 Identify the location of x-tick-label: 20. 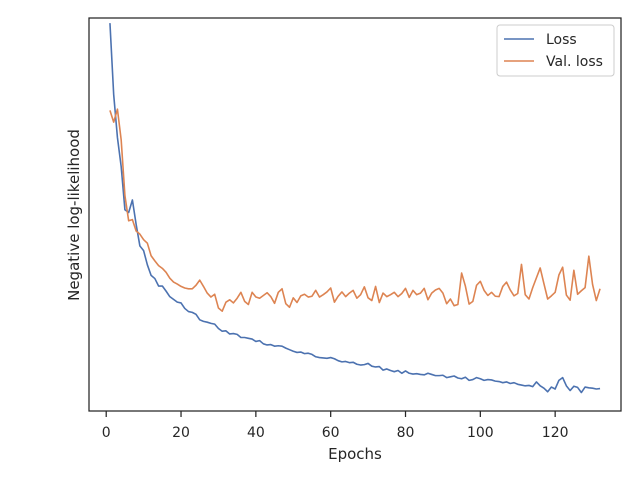
(181, 433).